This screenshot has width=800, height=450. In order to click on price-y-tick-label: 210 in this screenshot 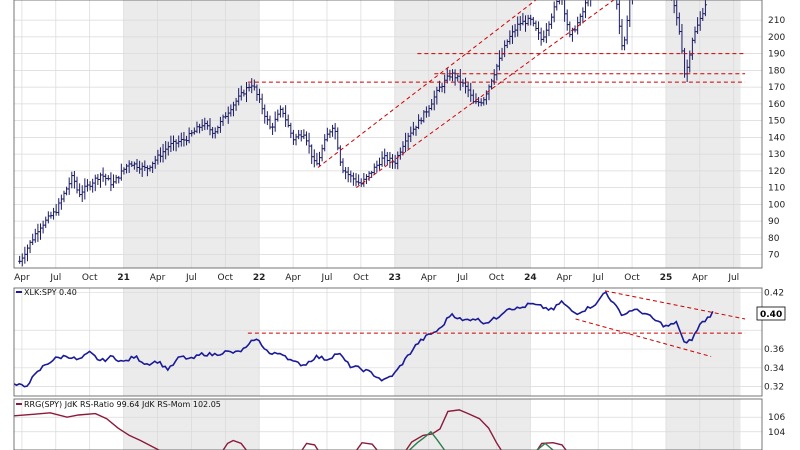, I will do `click(776, 21)`.